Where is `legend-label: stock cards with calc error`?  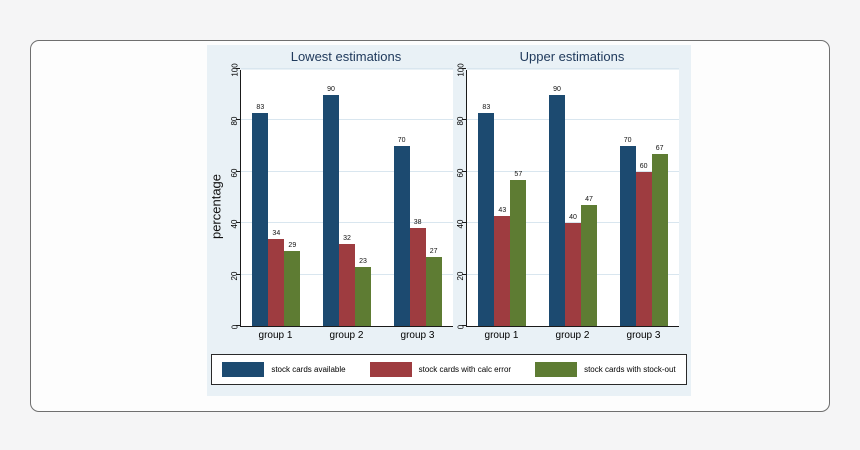
legend-label: stock cards with calc error is located at coordinates (465, 369).